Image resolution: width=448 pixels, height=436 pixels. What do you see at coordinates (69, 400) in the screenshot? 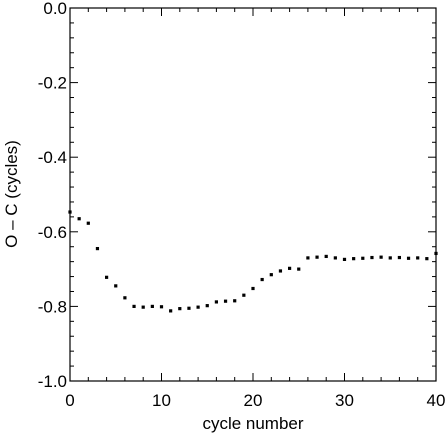
I see `x-tick-label: 0` at bounding box center [69, 400].